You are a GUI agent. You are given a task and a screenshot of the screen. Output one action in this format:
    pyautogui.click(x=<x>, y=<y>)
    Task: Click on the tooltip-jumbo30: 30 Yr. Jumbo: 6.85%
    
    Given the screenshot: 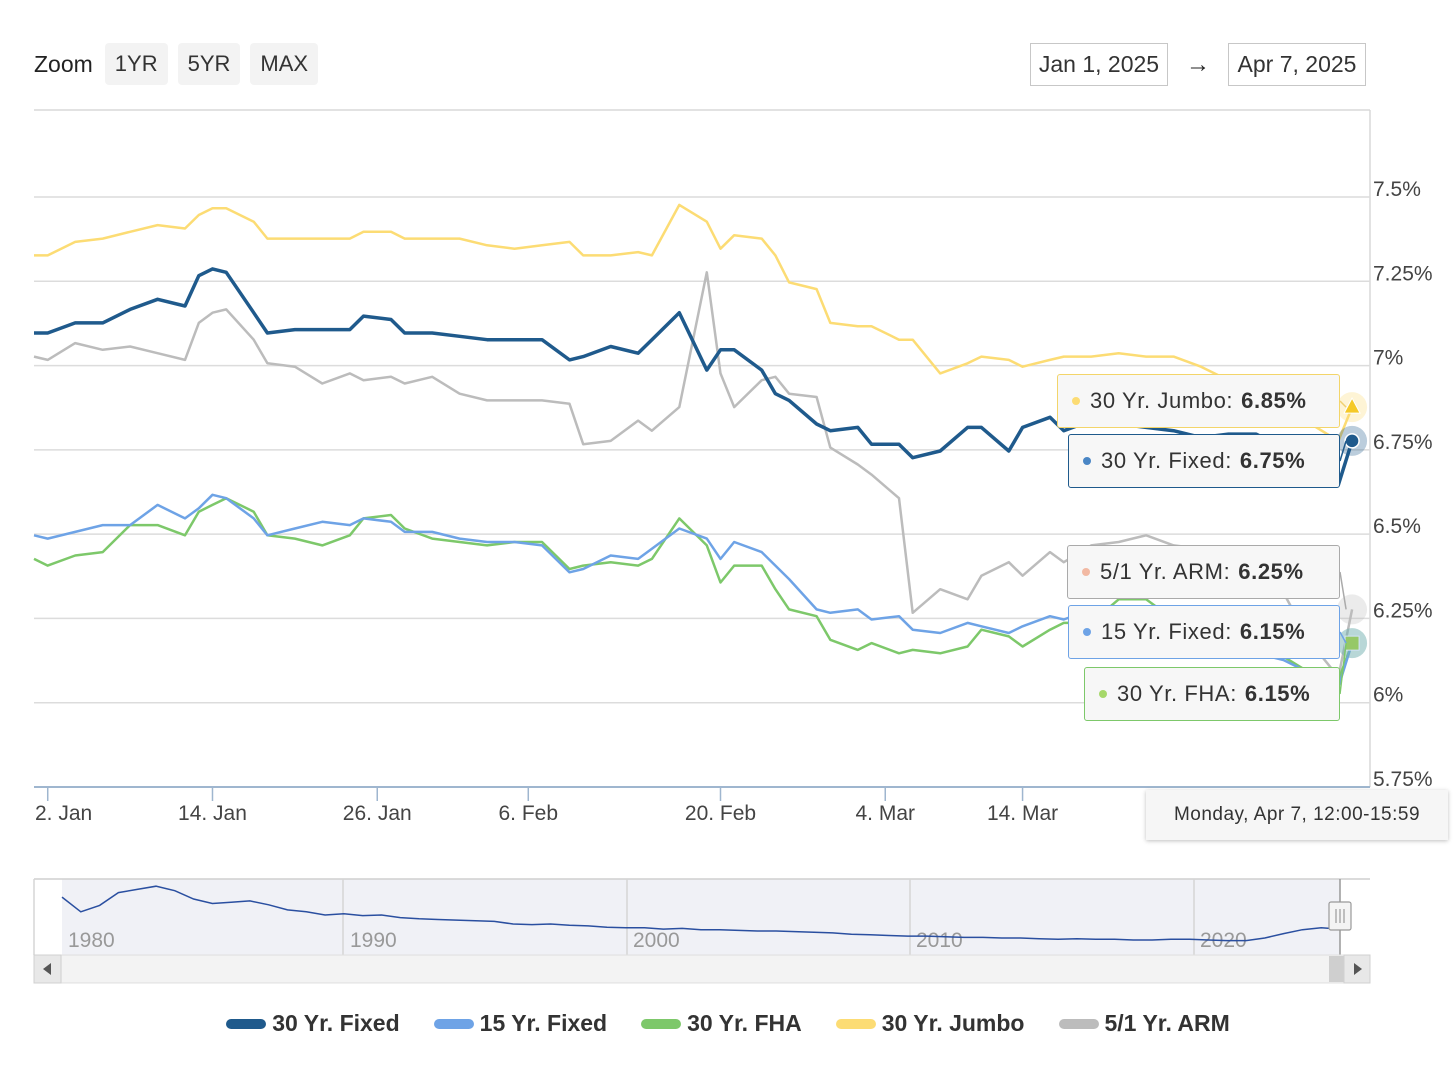 What is the action you would take?
    pyautogui.click(x=1198, y=401)
    